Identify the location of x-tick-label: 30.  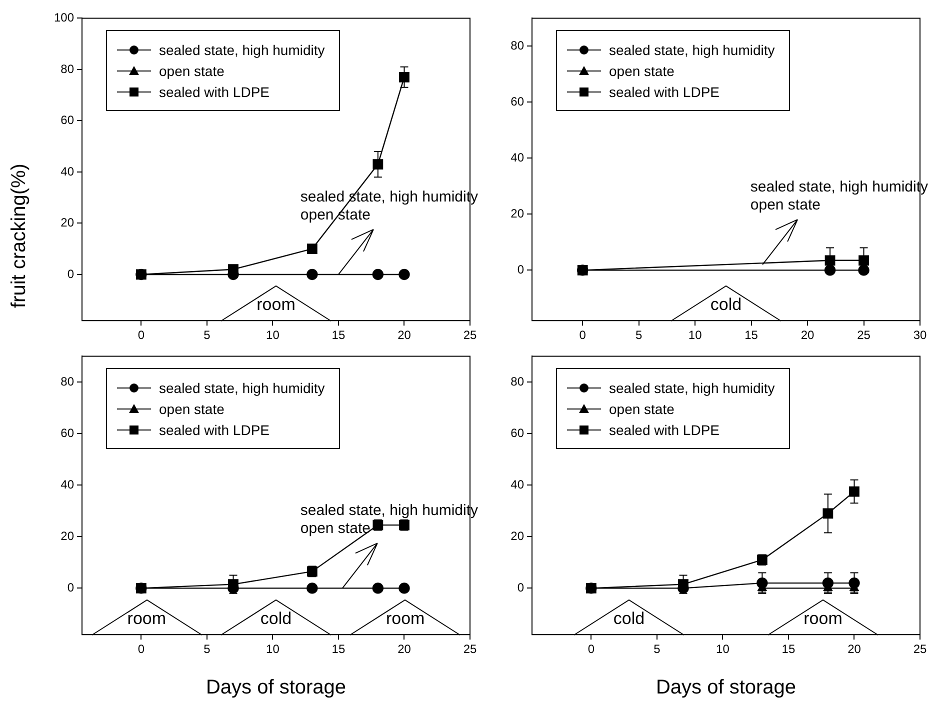
(920, 335).